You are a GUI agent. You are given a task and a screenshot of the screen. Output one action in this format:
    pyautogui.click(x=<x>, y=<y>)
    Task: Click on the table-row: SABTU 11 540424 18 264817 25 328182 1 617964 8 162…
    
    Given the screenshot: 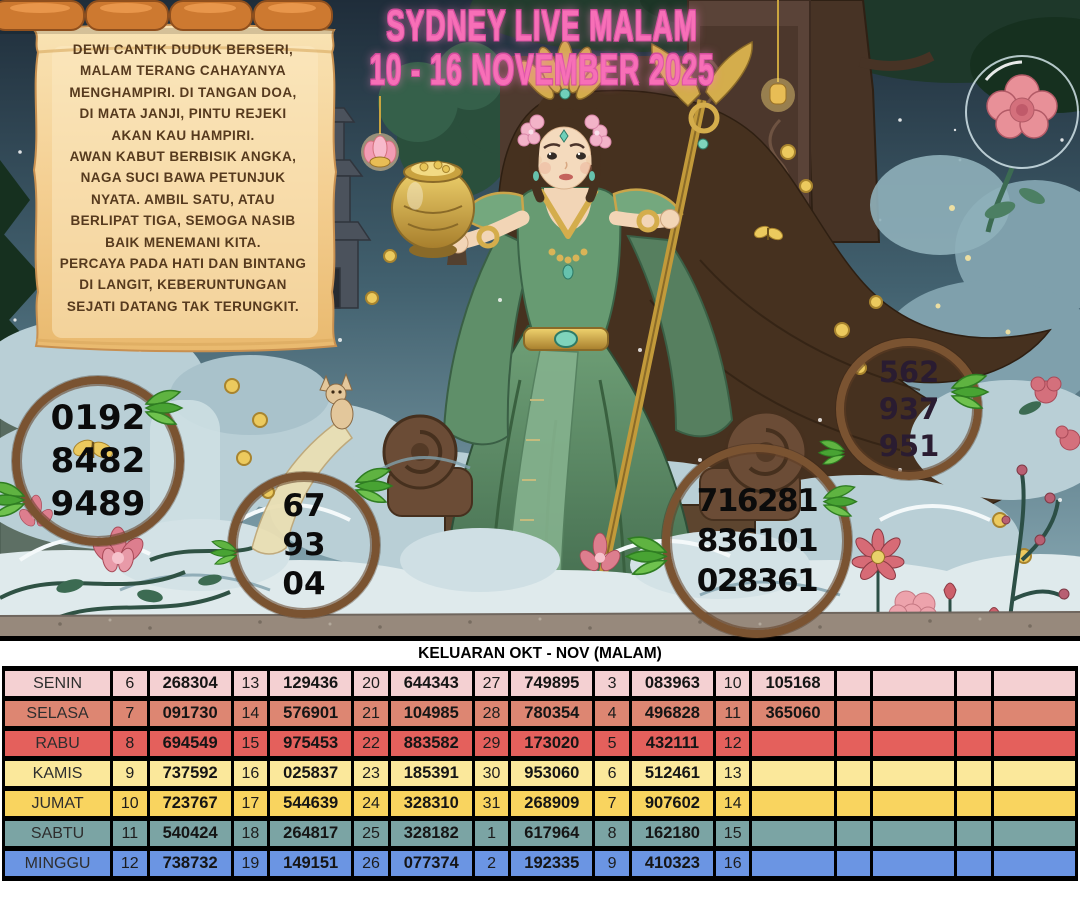 What is the action you would take?
    pyautogui.click(x=540, y=833)
    